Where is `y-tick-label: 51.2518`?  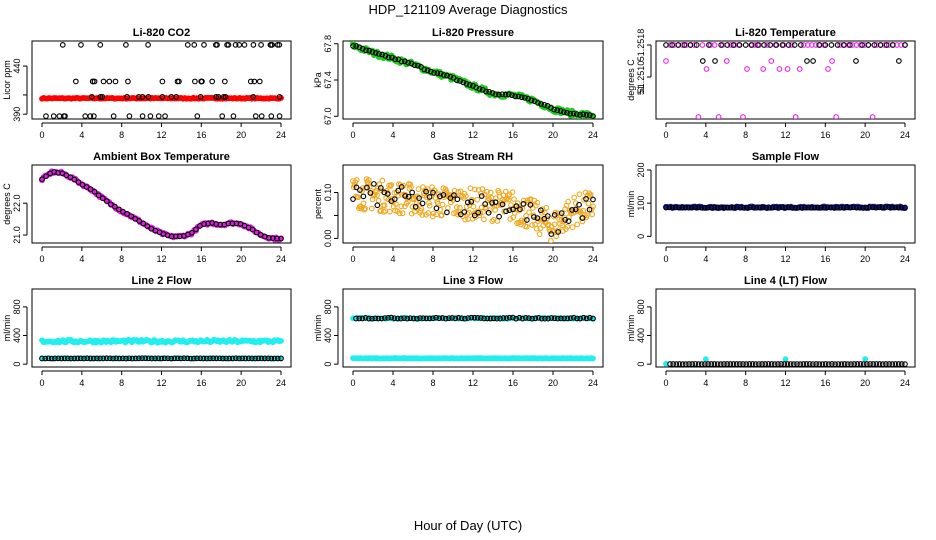 y-tick-label: 51.2518 is located at coordinates (641, 45).